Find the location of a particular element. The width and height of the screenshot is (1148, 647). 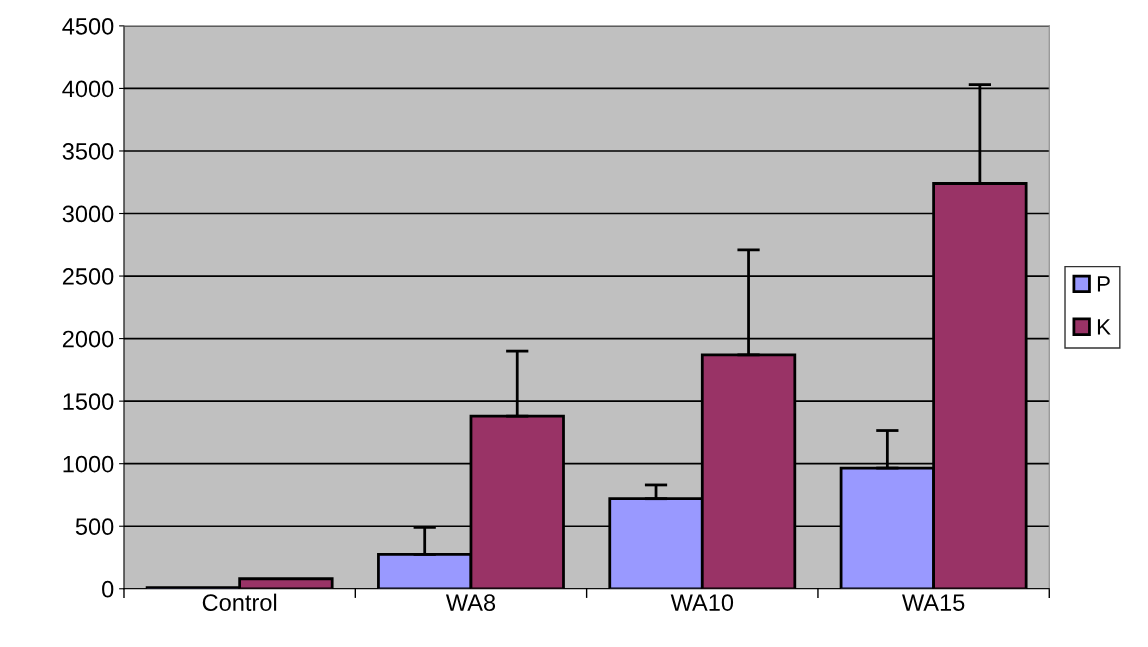

y-tick-label: 4500 is located at coordinates (88, 26).